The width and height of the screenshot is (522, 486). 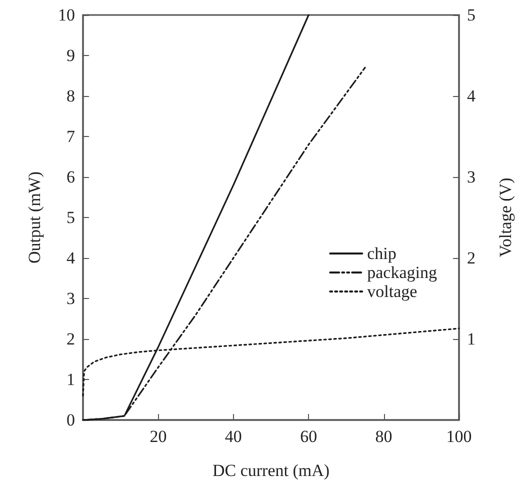 What do you see at coordinates (70, 298) in the screenshot?
I see `y-tick-label: 3` at bounding box center [70, 298].